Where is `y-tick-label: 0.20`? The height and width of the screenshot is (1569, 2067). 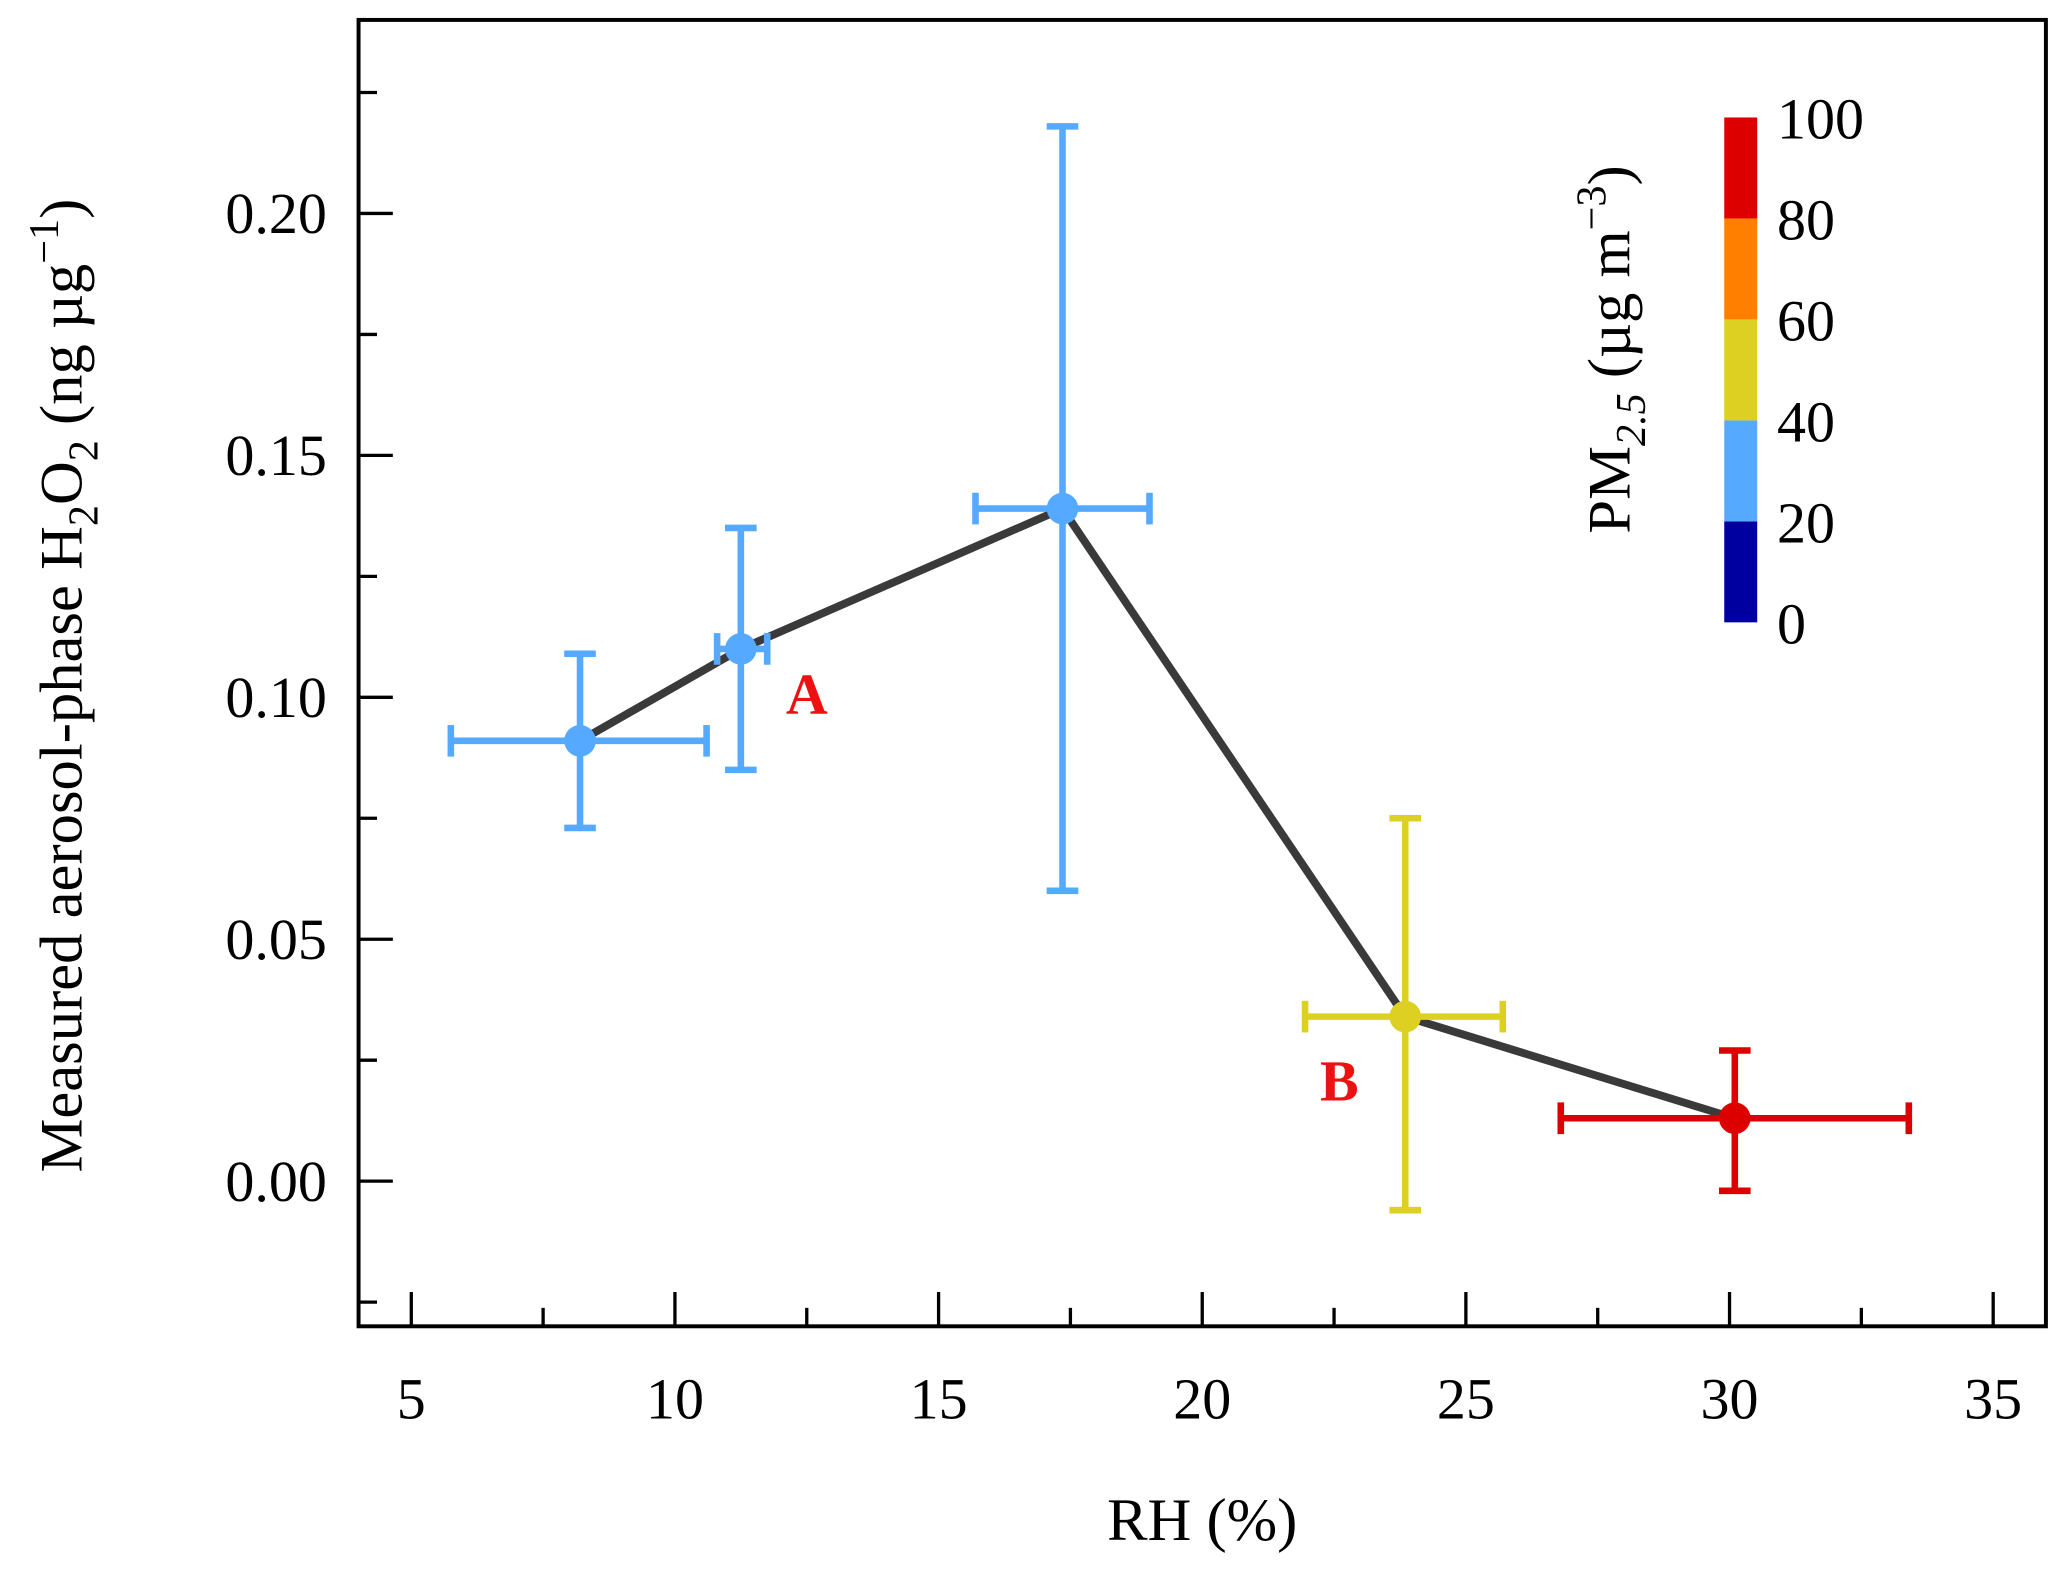 y-tick-label: 0.20 is located at coordinates (276, 213).